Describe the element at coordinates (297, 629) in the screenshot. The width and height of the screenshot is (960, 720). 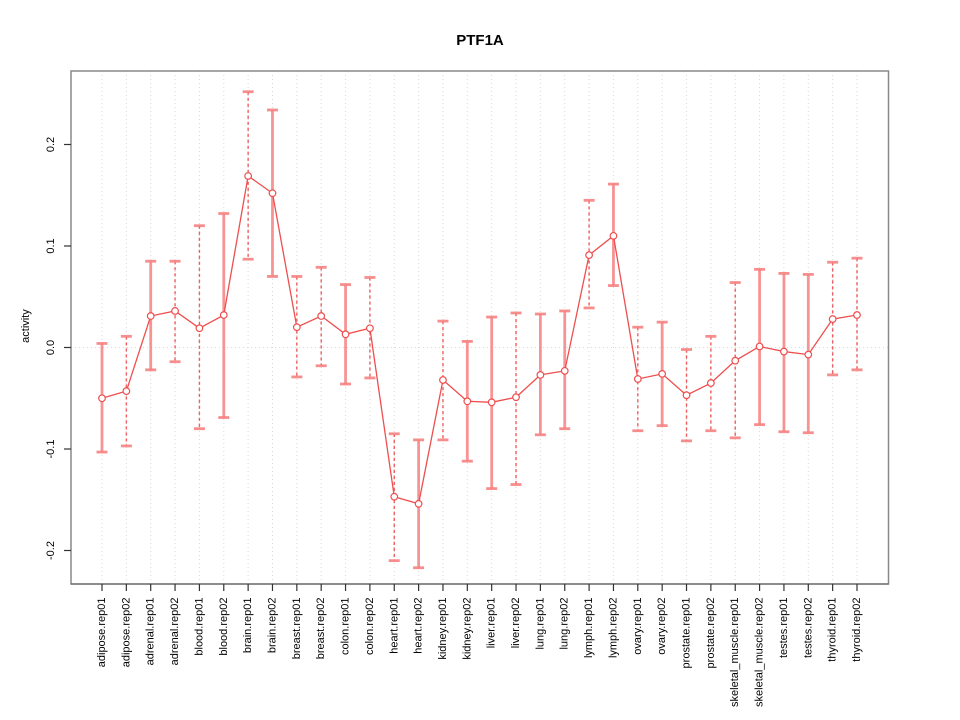
I see `x-tick-label: breast.rep01` at that location.